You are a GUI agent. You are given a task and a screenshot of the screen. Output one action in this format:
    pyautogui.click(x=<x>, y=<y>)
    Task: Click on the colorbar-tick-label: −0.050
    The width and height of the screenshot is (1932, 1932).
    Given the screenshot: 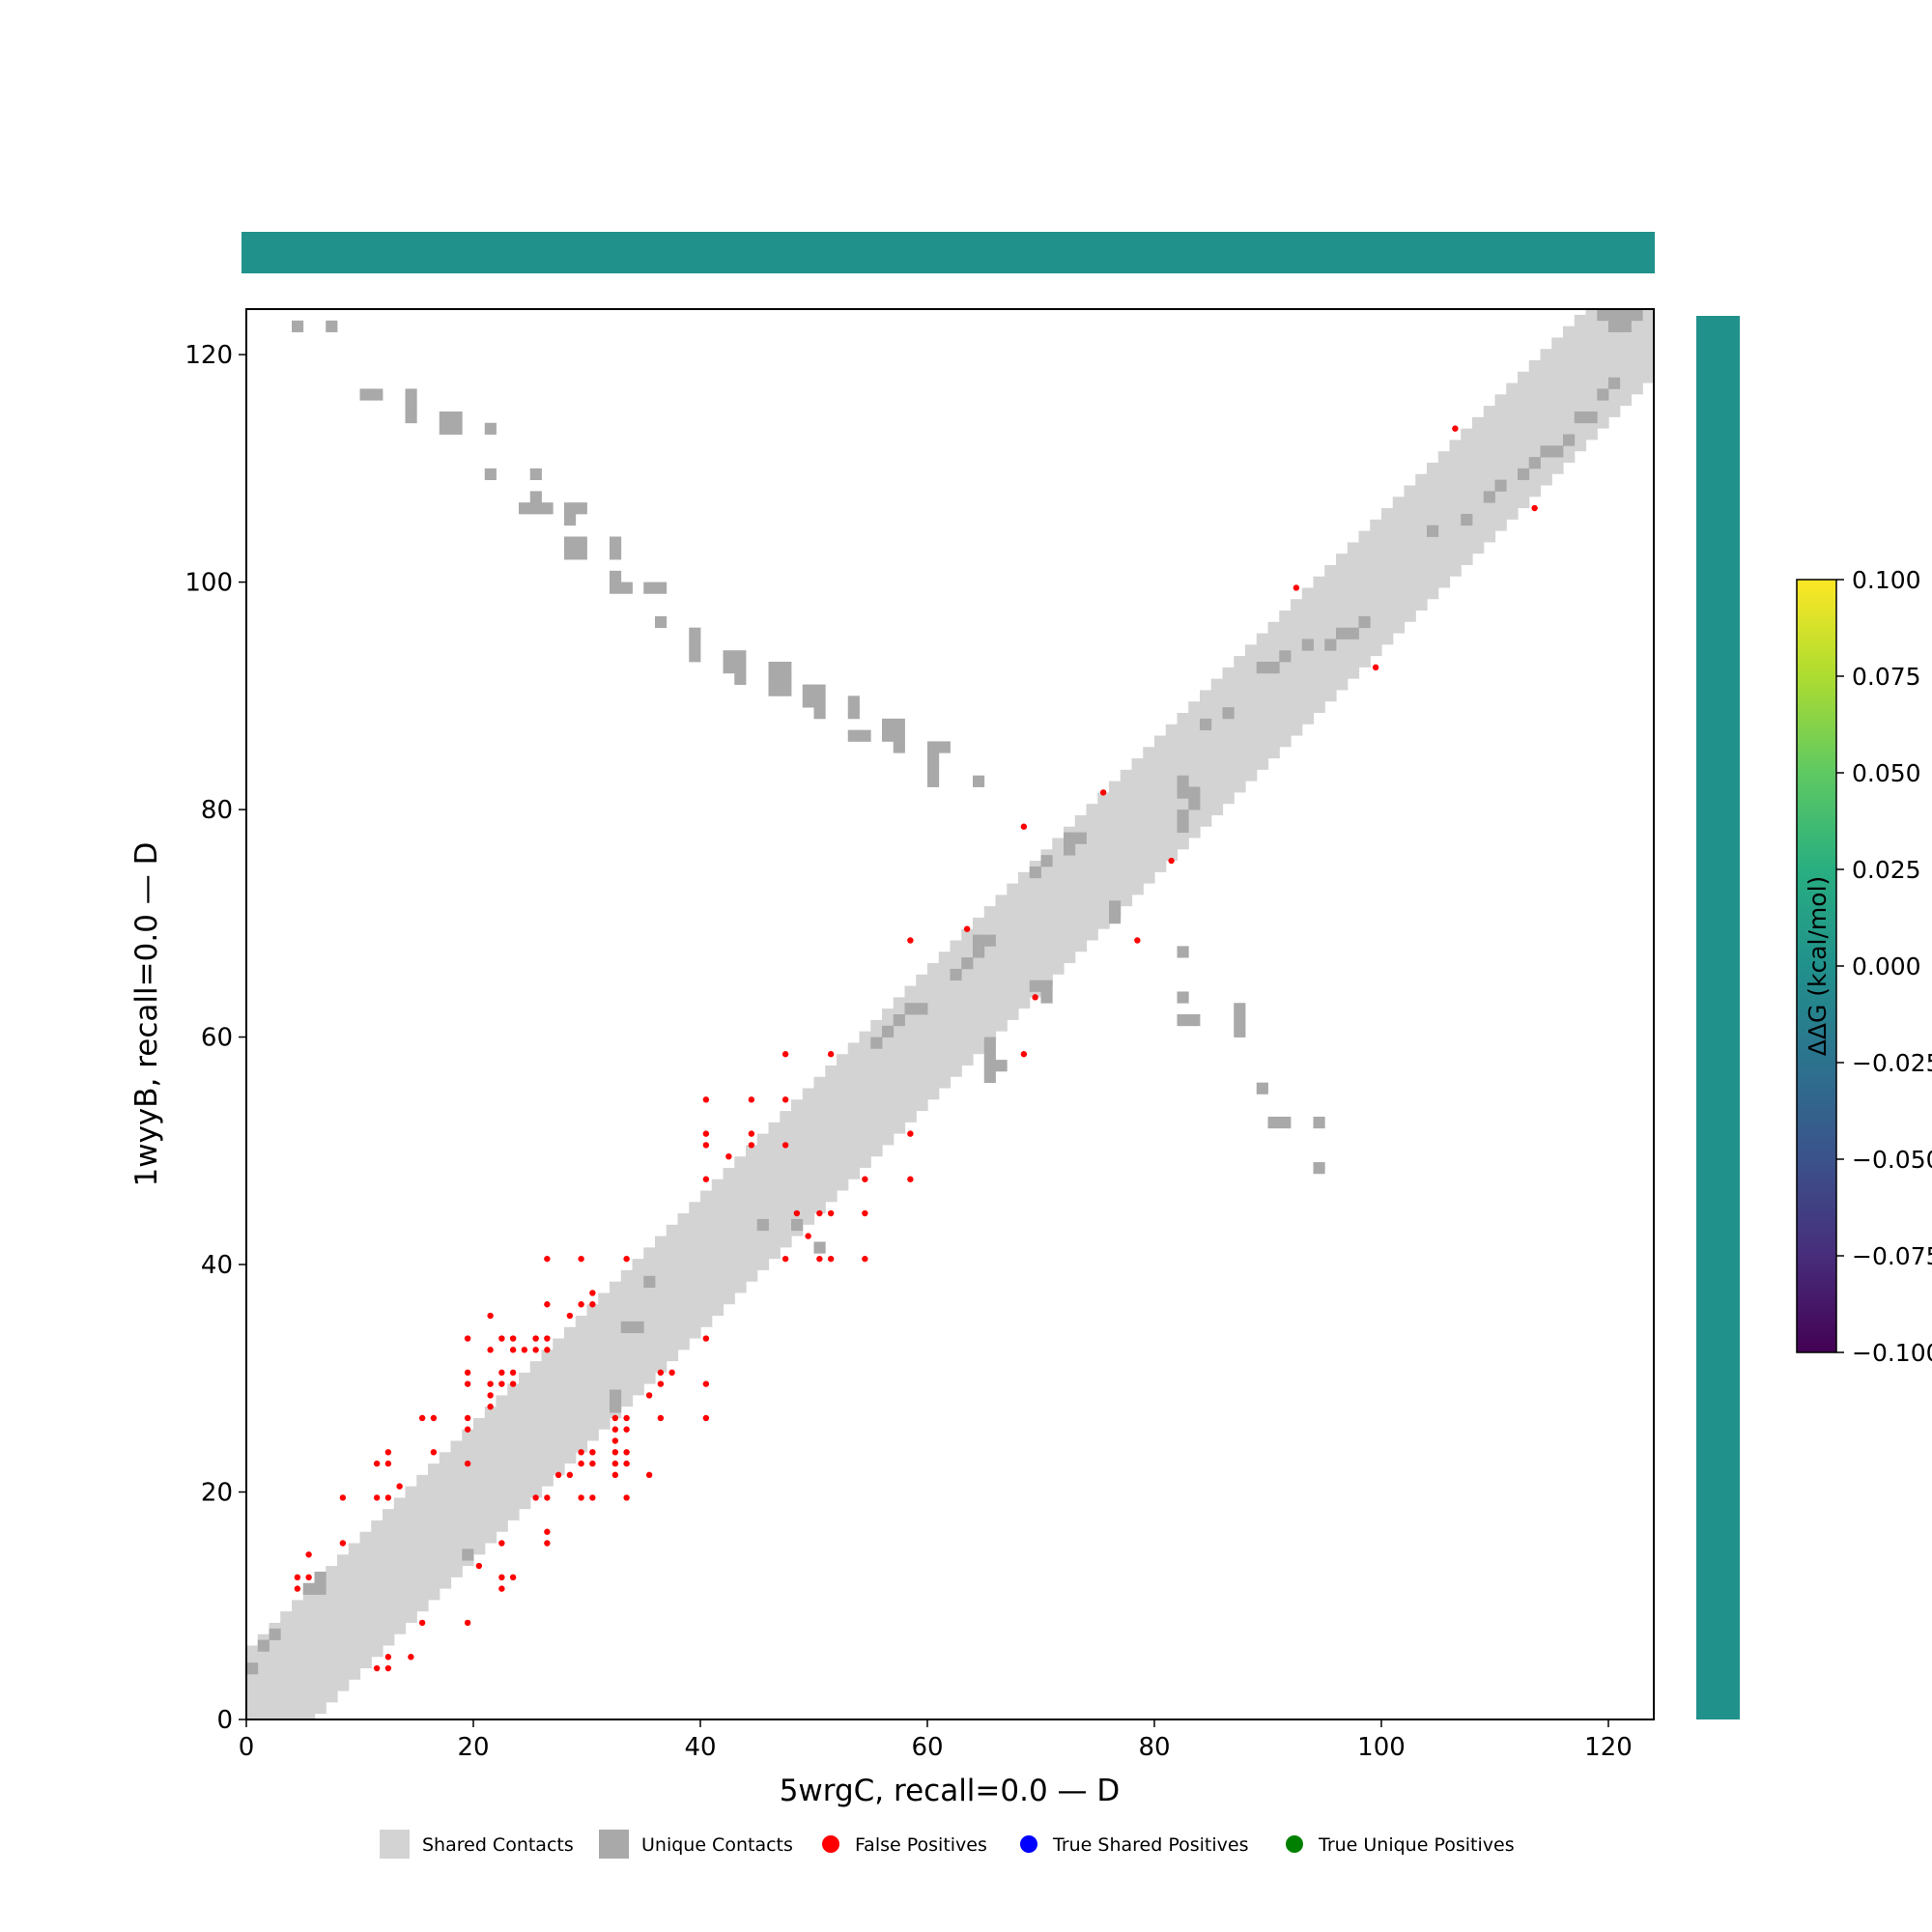 What is the action you would take?
    pyautogui.click(x=1892, y=1160)
    